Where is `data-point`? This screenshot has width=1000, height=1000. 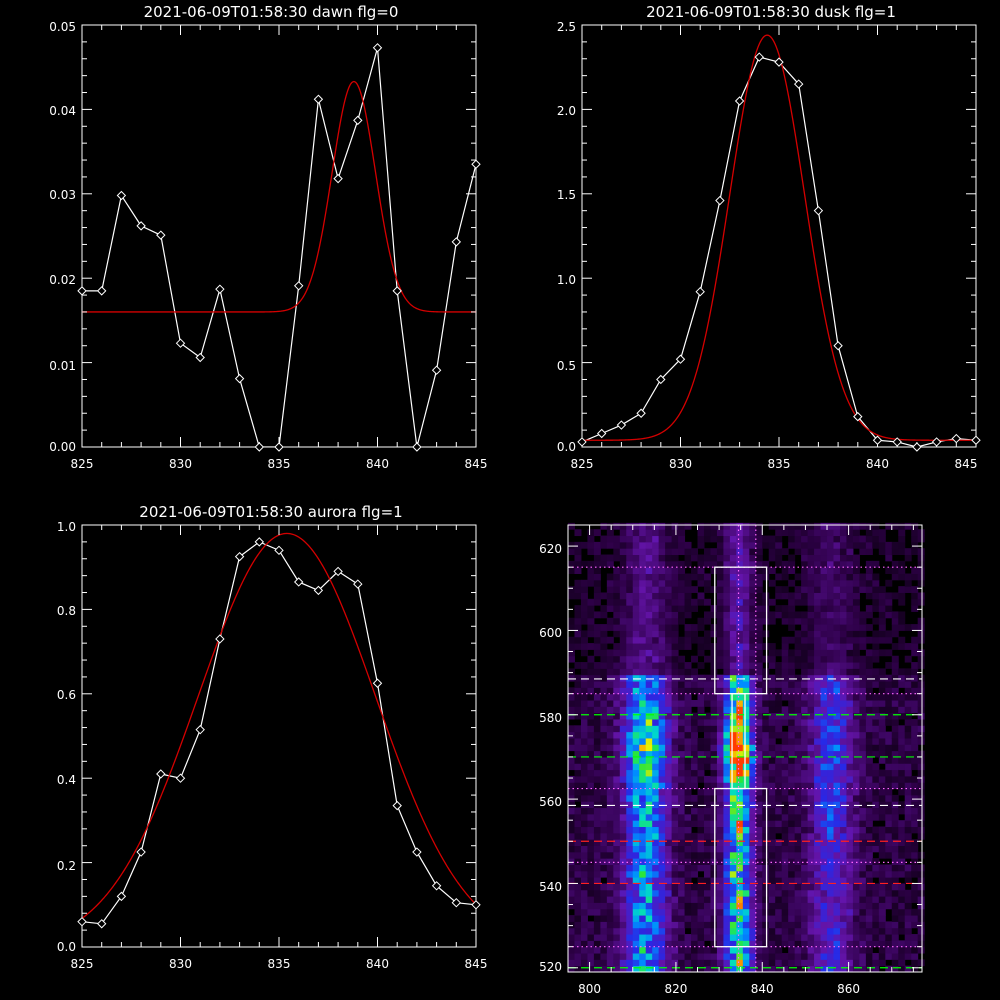 data-point is located at coordinates (582, 442).